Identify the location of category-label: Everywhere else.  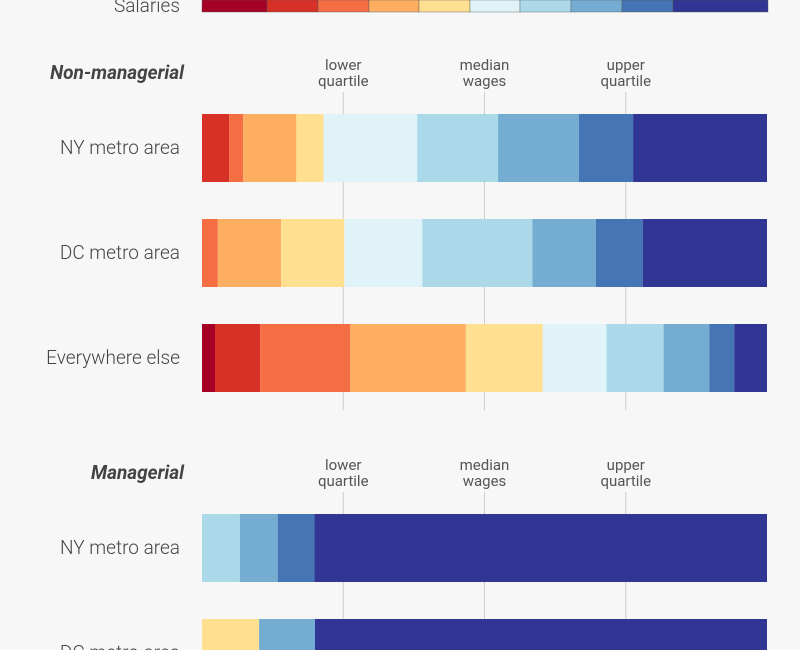
(113, 357).